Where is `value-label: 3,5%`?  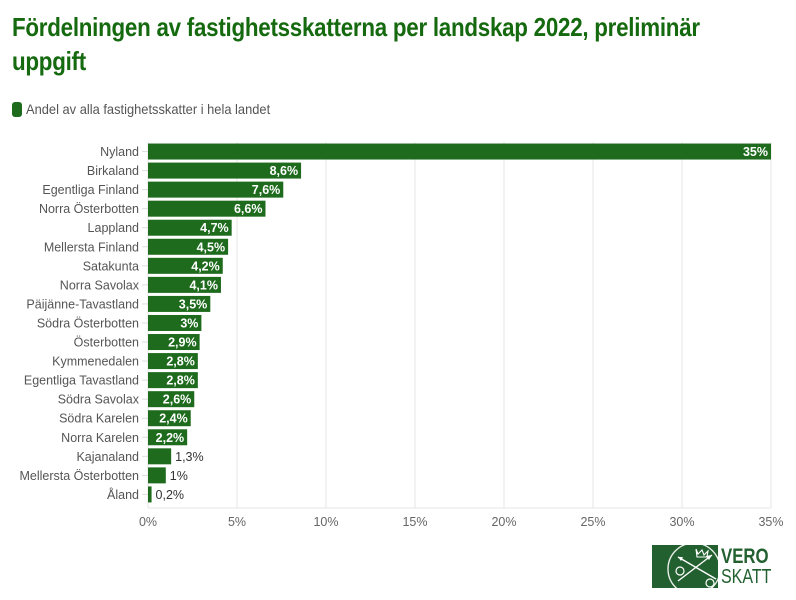 value-label: 3,5% is located at coordinates (193, 304).